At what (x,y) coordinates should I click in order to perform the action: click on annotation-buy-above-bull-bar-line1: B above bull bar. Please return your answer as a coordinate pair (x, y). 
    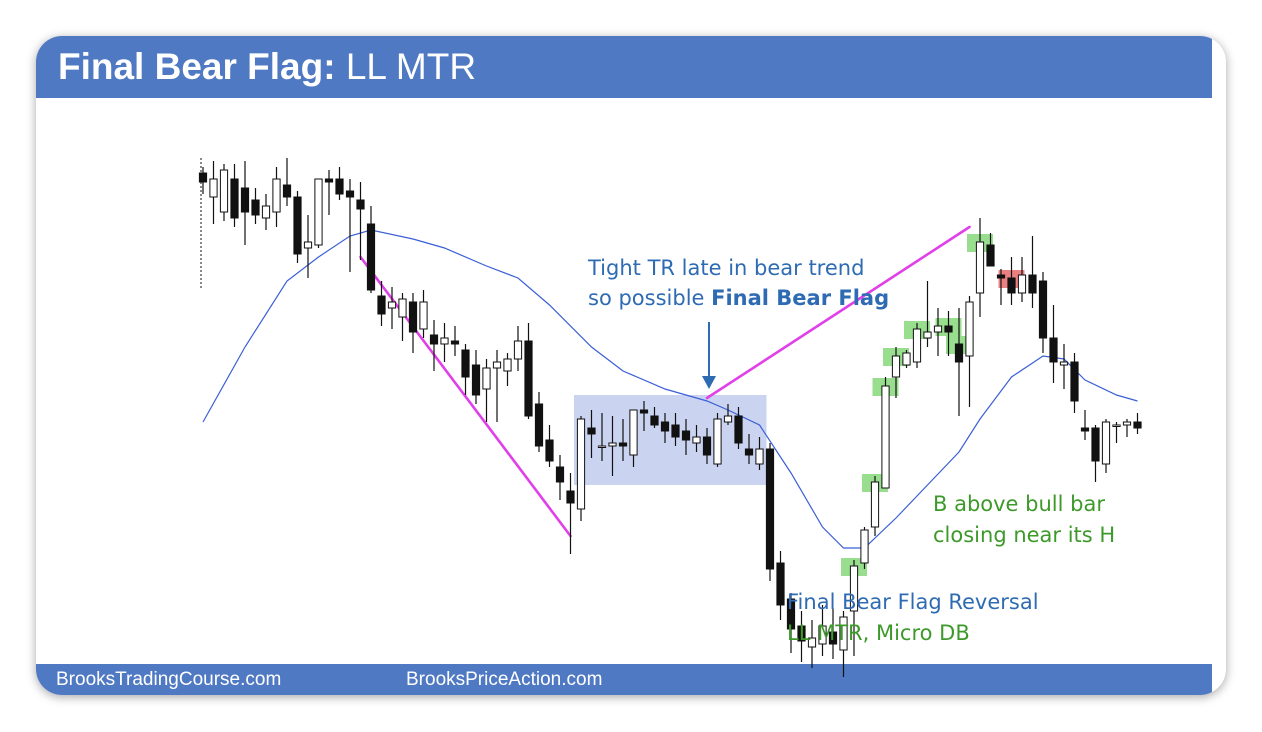
    Looking at the image, I should click on (1019, 504).